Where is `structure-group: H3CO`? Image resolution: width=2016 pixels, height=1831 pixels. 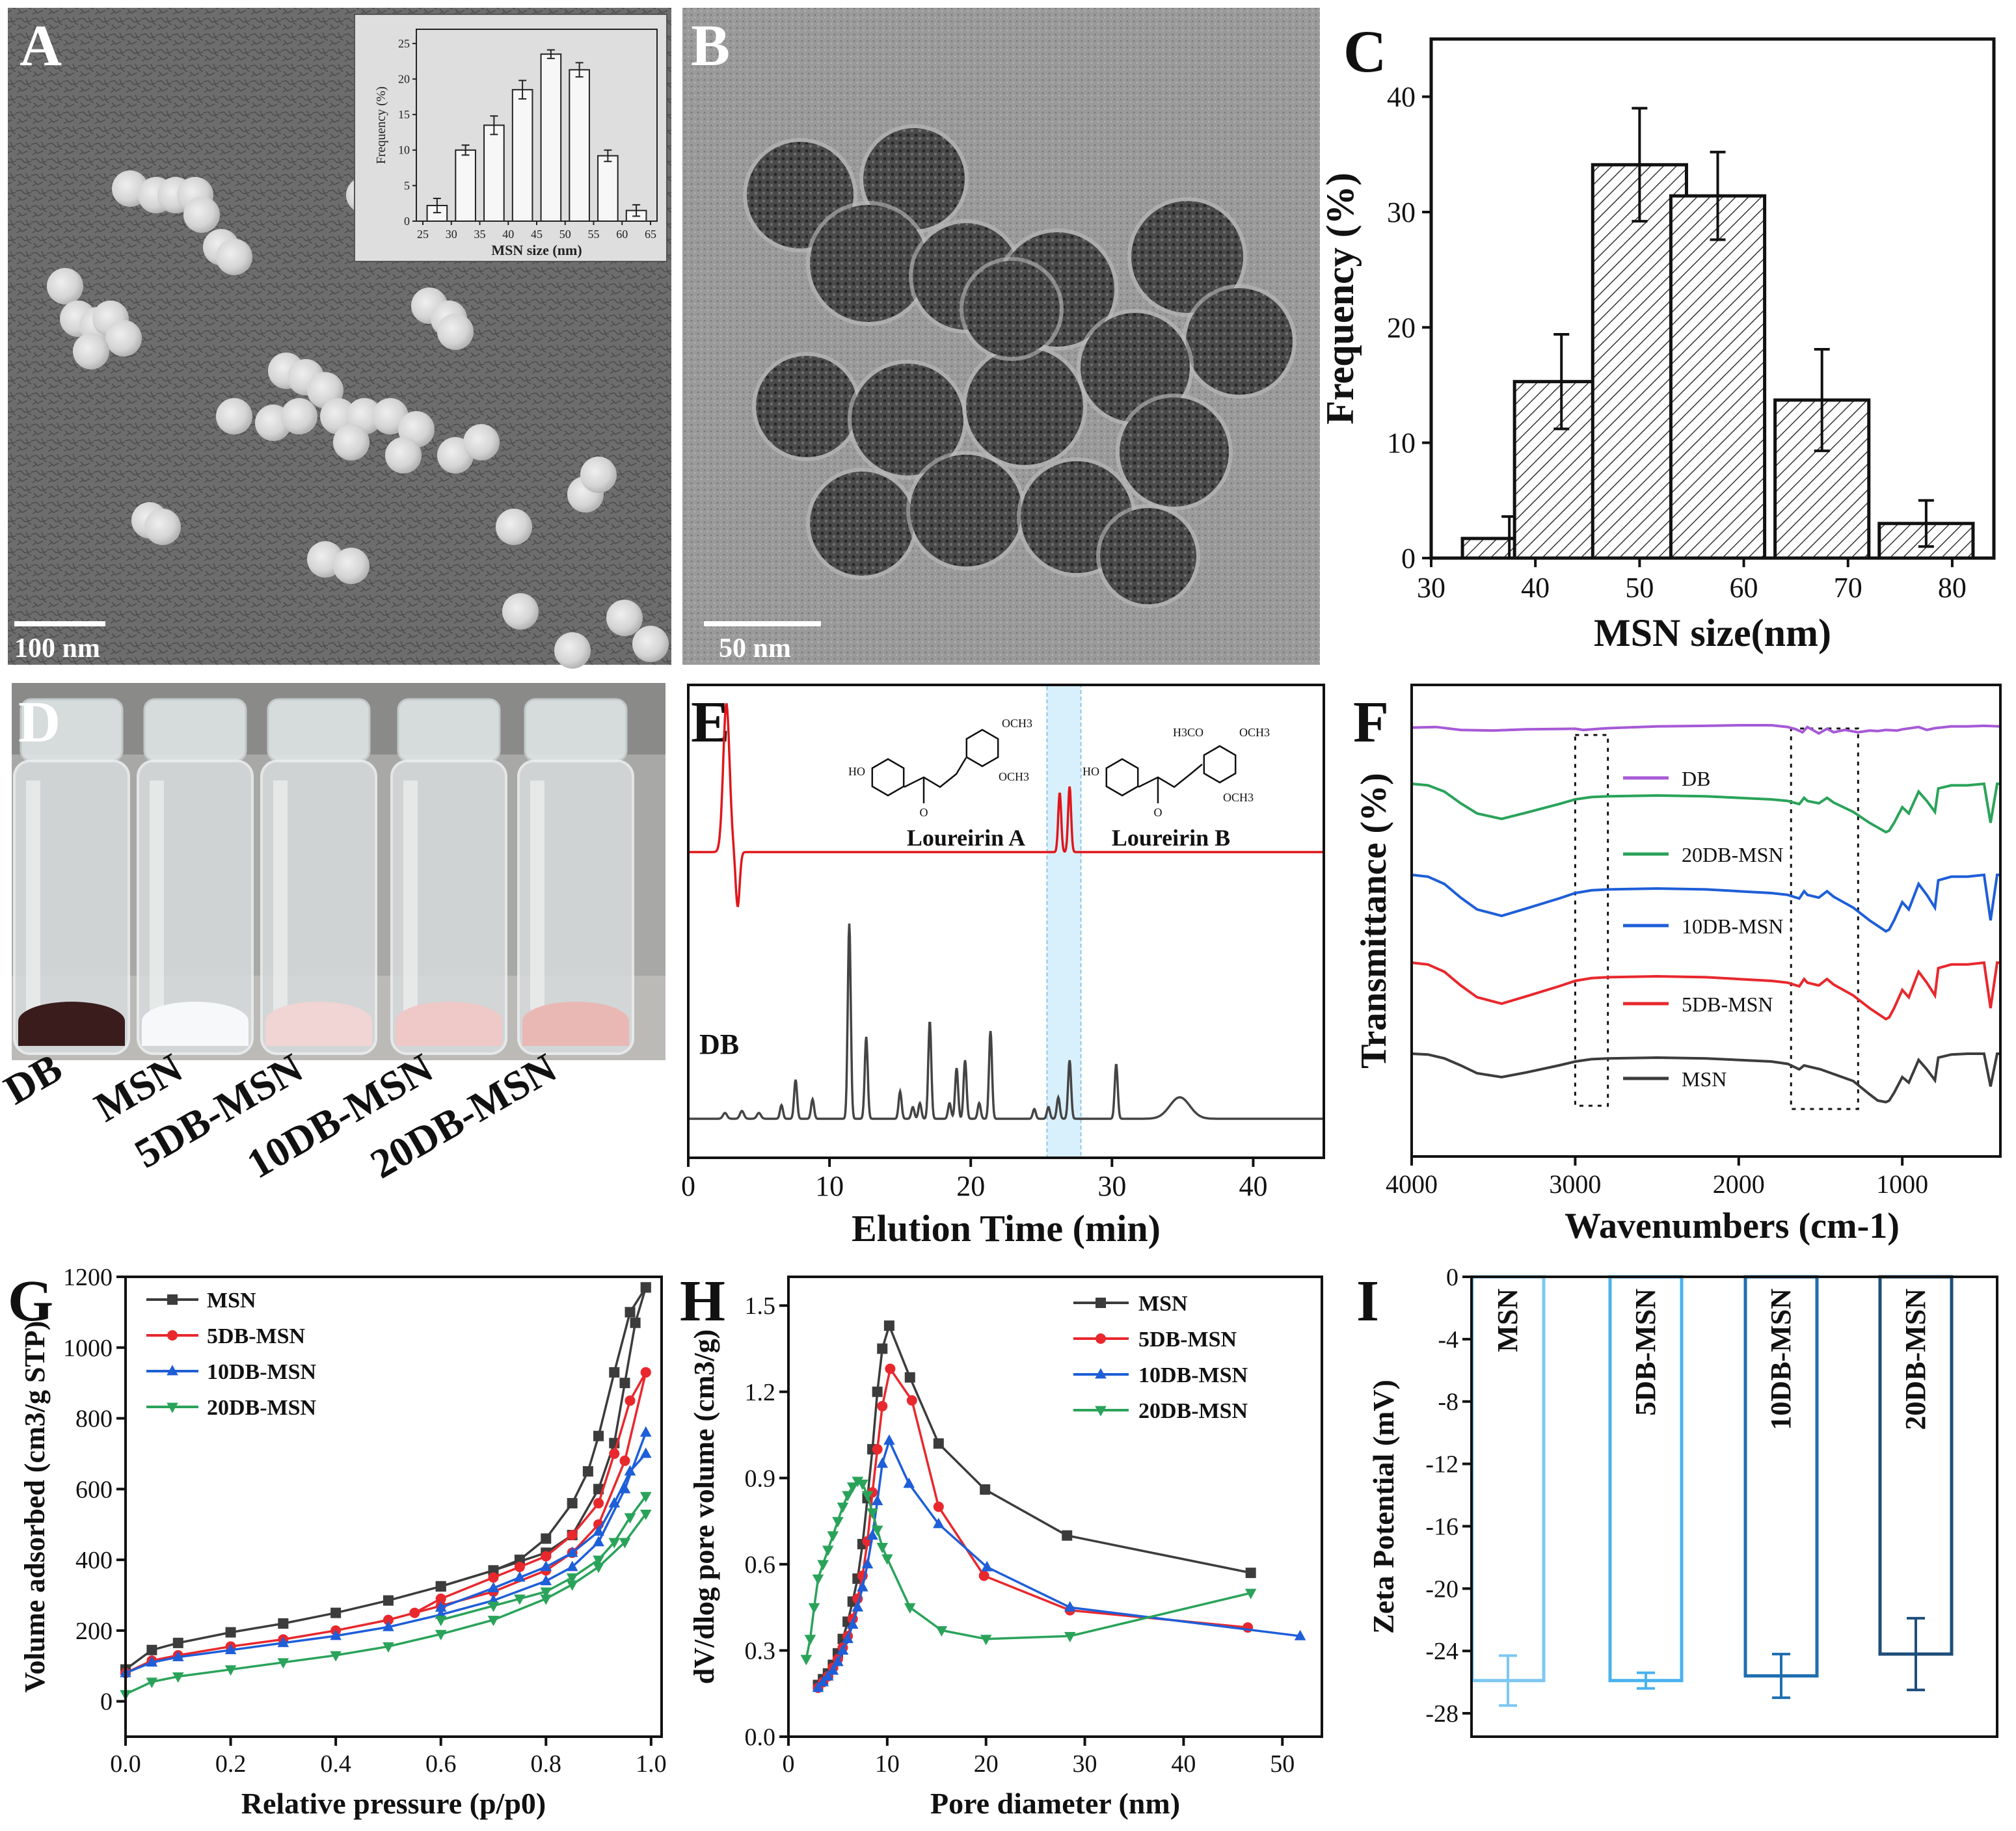 structure-group: H3CO is located at coordinates (1188, 733).